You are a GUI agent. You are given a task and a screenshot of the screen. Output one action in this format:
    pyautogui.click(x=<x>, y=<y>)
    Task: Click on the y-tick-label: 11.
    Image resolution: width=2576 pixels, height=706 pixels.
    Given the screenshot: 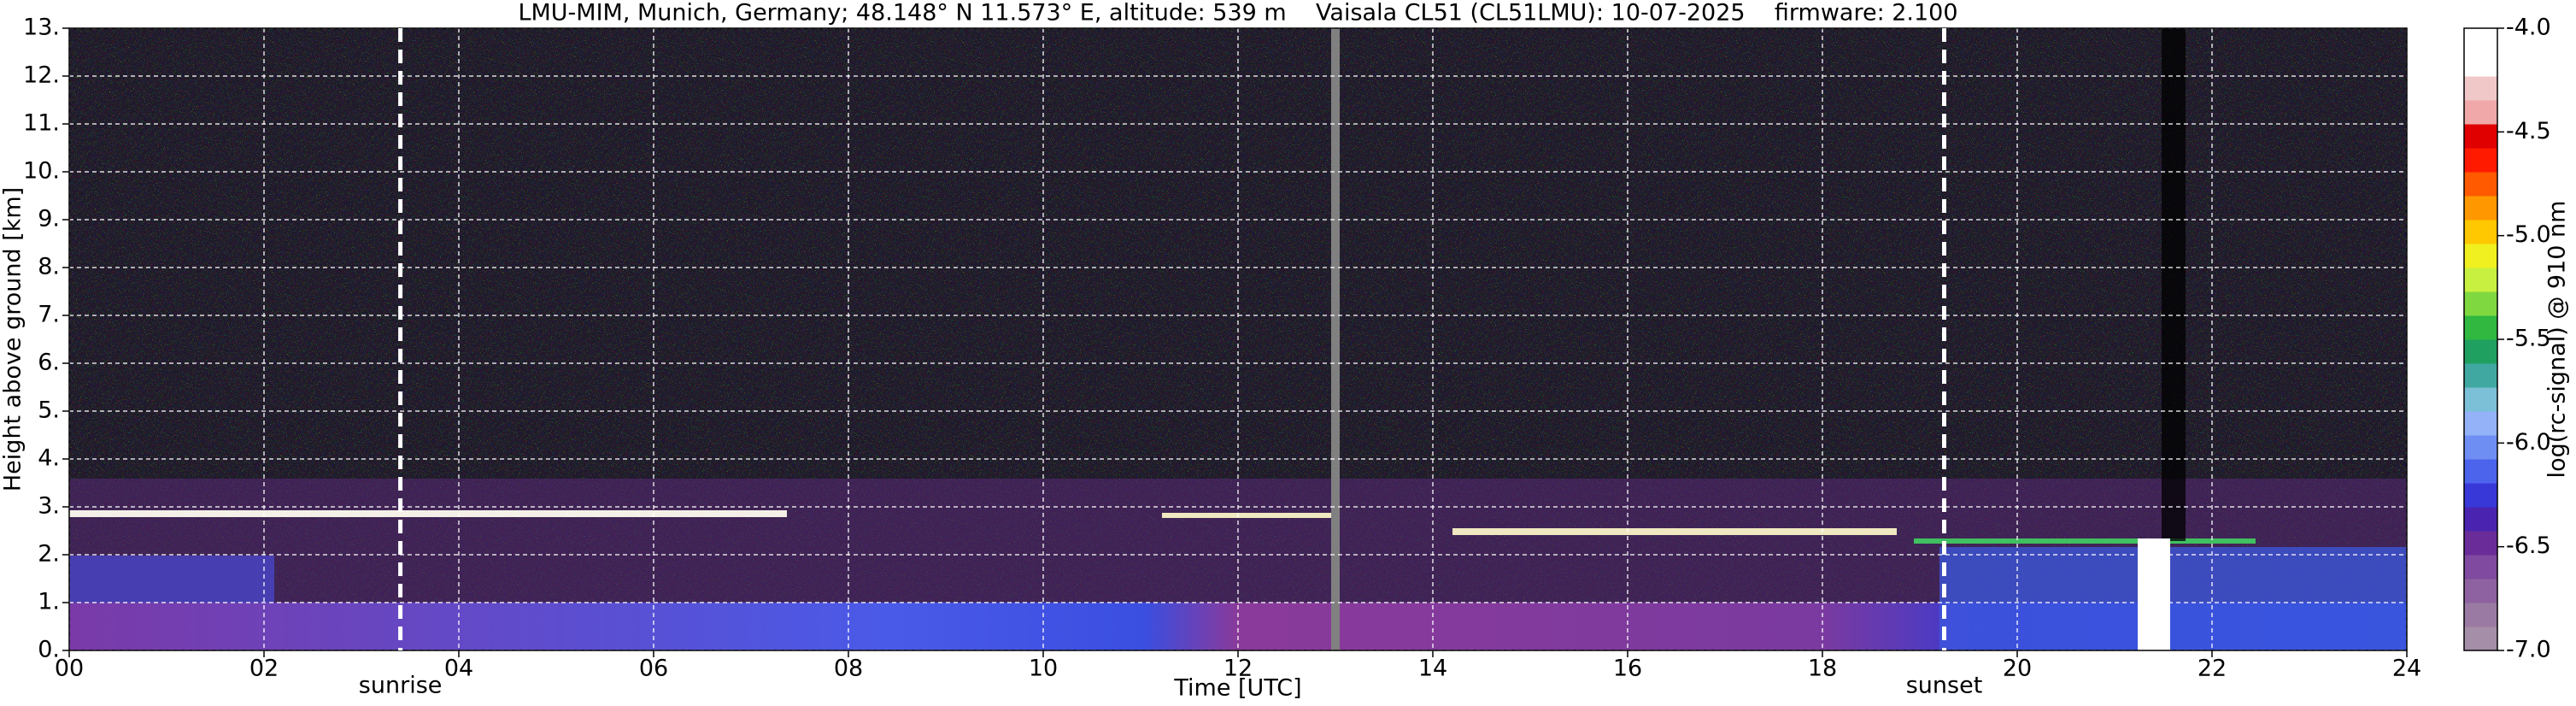 What is the action you would take?
    pyautogui.click(x=41, y=123)
    